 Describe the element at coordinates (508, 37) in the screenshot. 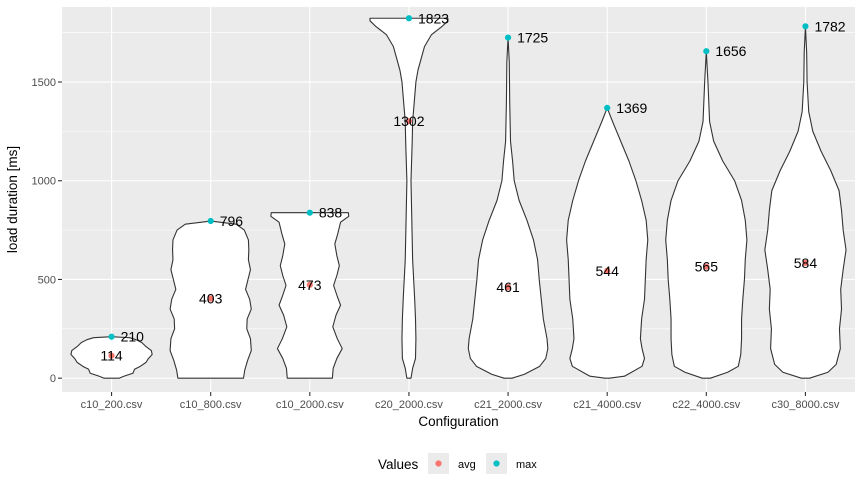

I see `point-max-c21_2000.csv` at that location.